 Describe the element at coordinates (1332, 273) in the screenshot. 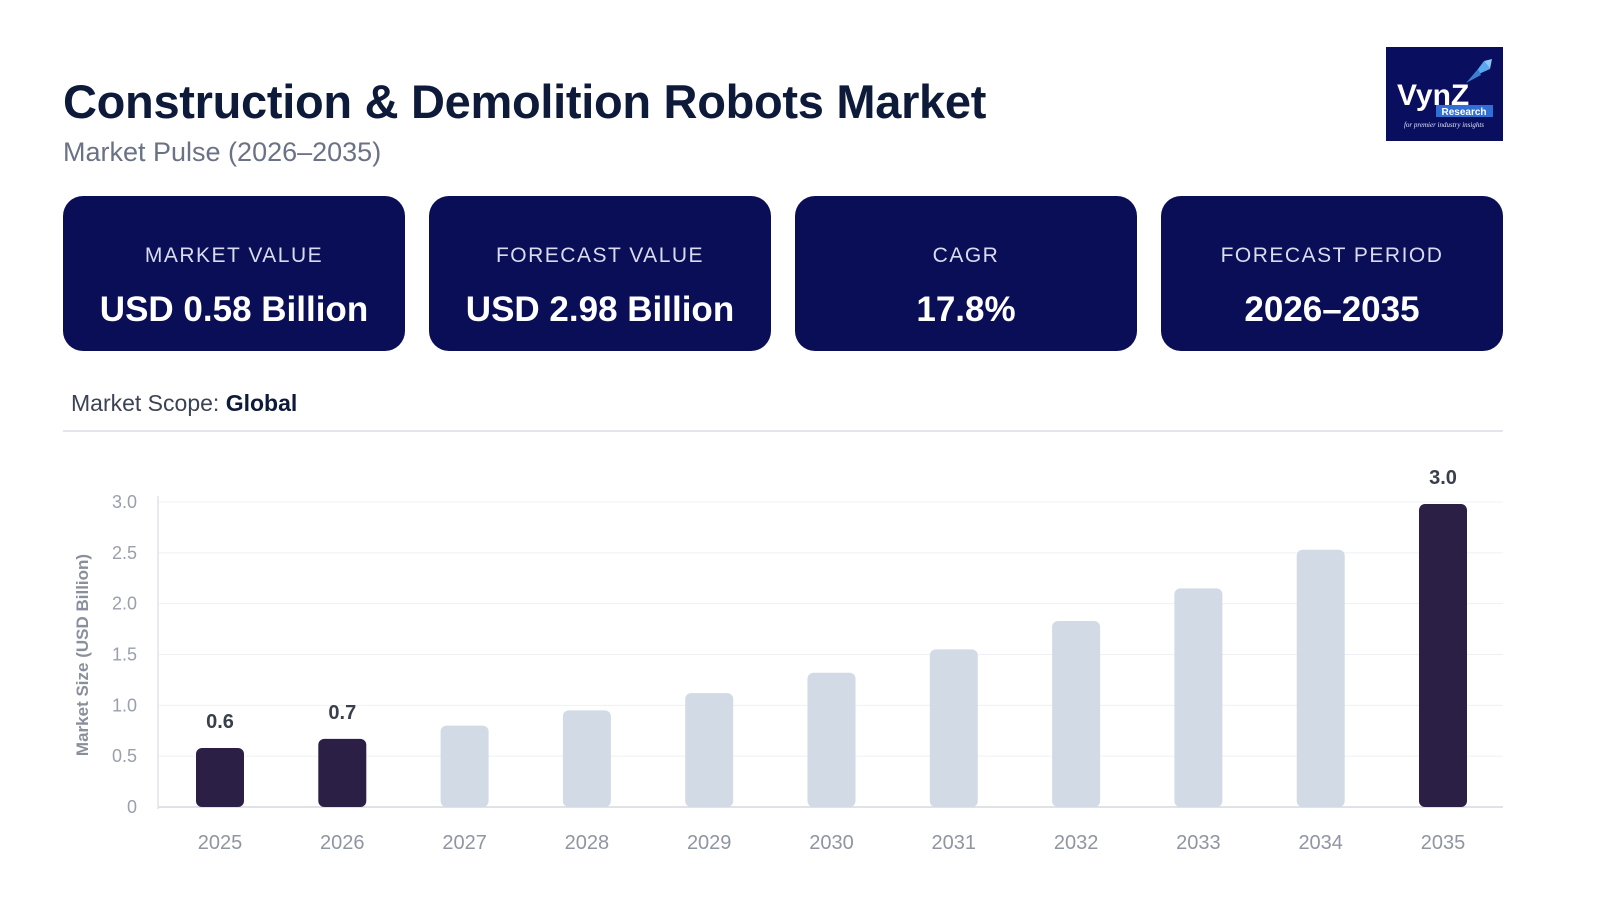

I see `forecast-period-card: FORECAST PERIOD 2026–2035` at that location.